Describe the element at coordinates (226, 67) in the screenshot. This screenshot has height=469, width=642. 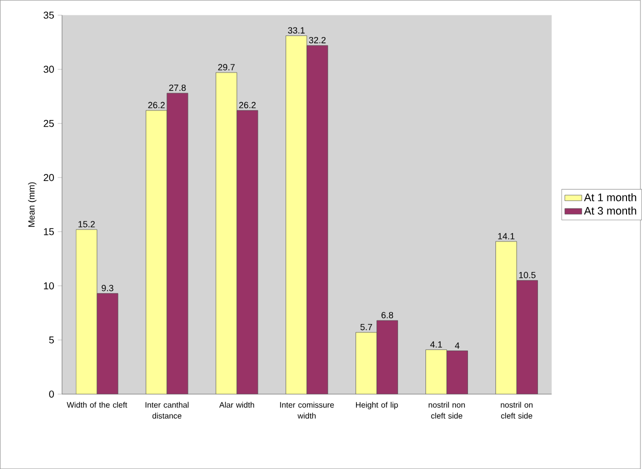
I see `data-label: 29.7` at that location.